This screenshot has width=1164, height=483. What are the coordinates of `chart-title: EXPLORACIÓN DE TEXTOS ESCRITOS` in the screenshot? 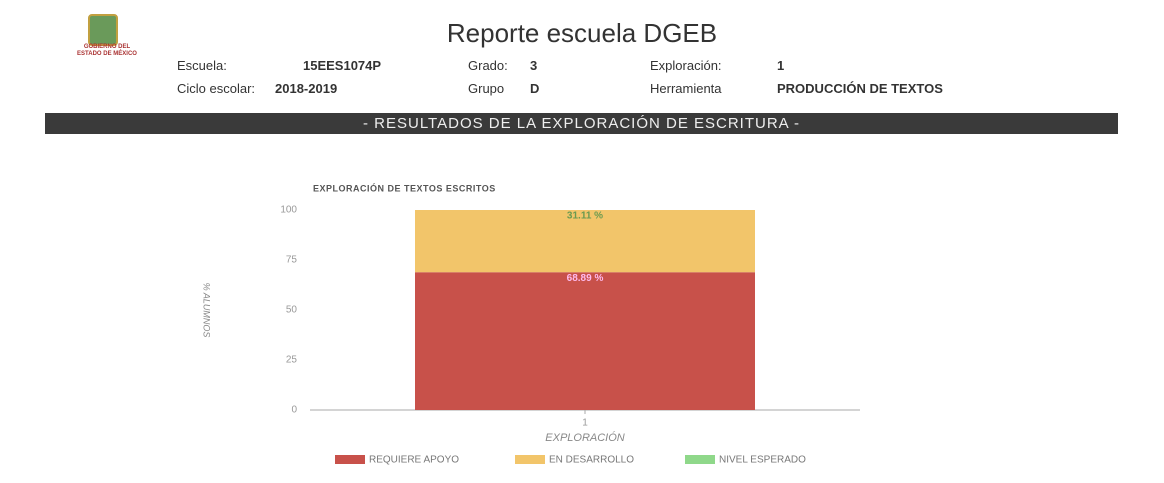 It's located at (404, 187).